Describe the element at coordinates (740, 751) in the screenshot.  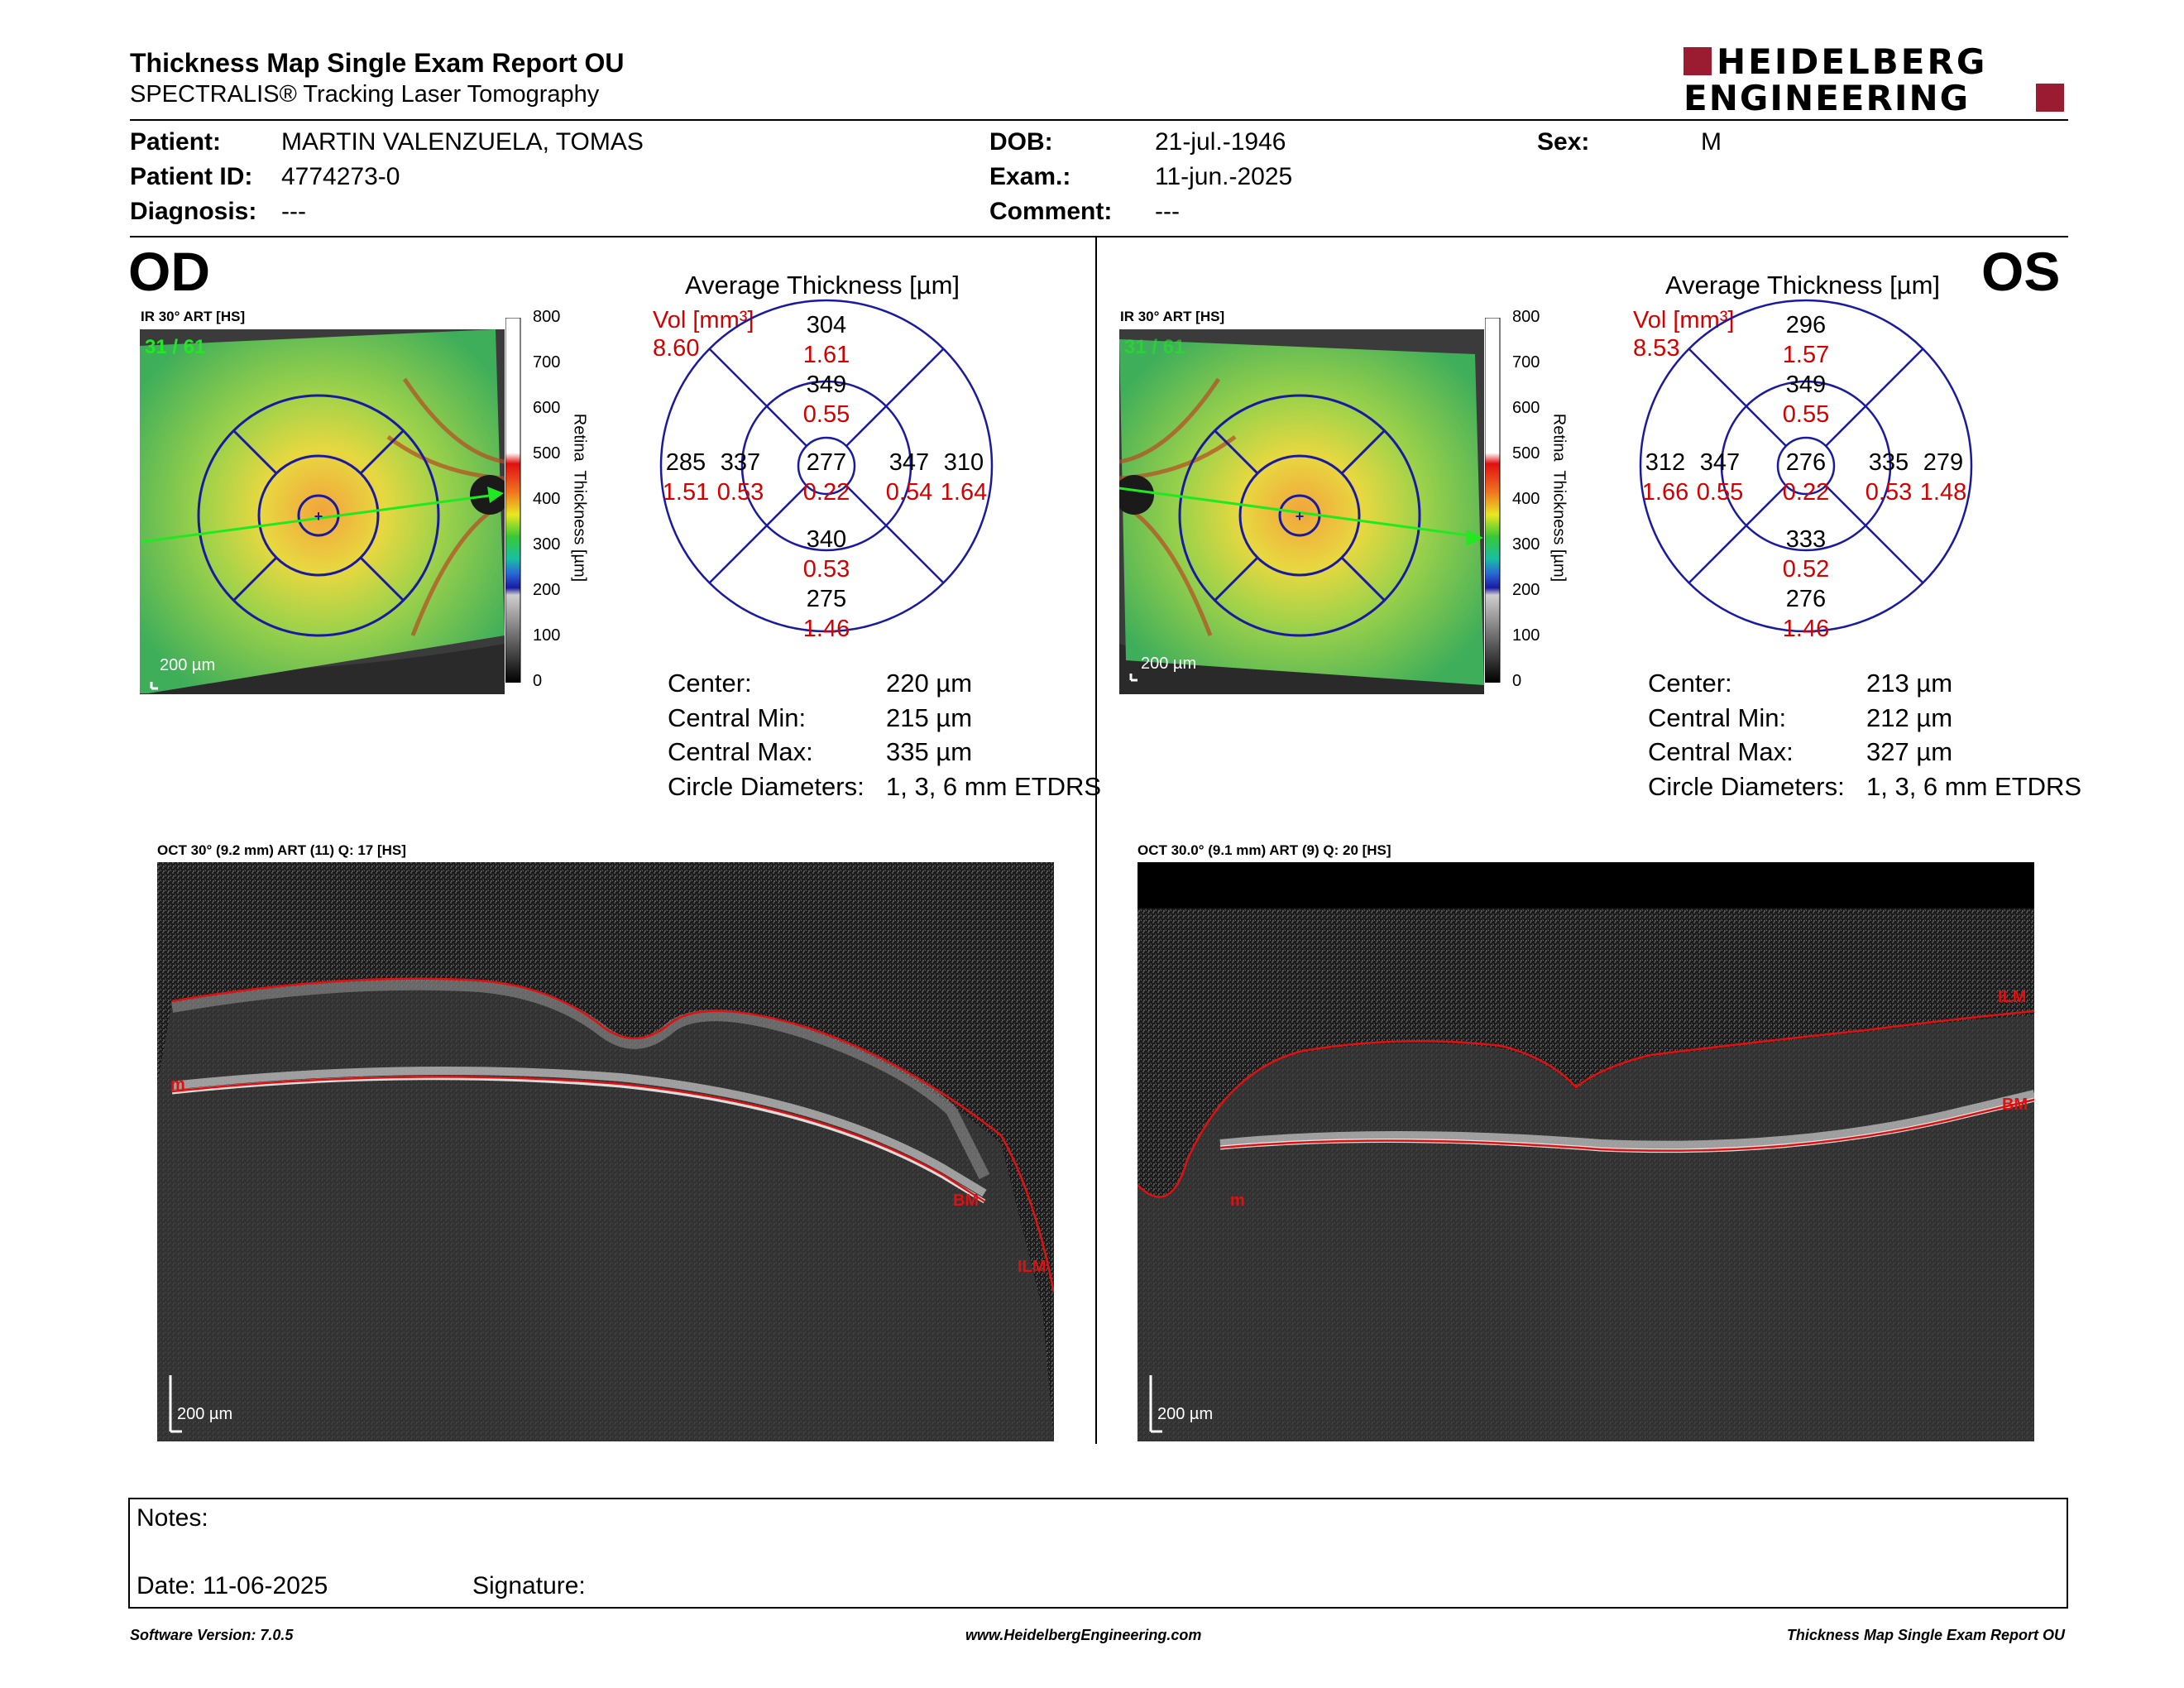
I see `od-stat-max-label: Central Max:` at that location.